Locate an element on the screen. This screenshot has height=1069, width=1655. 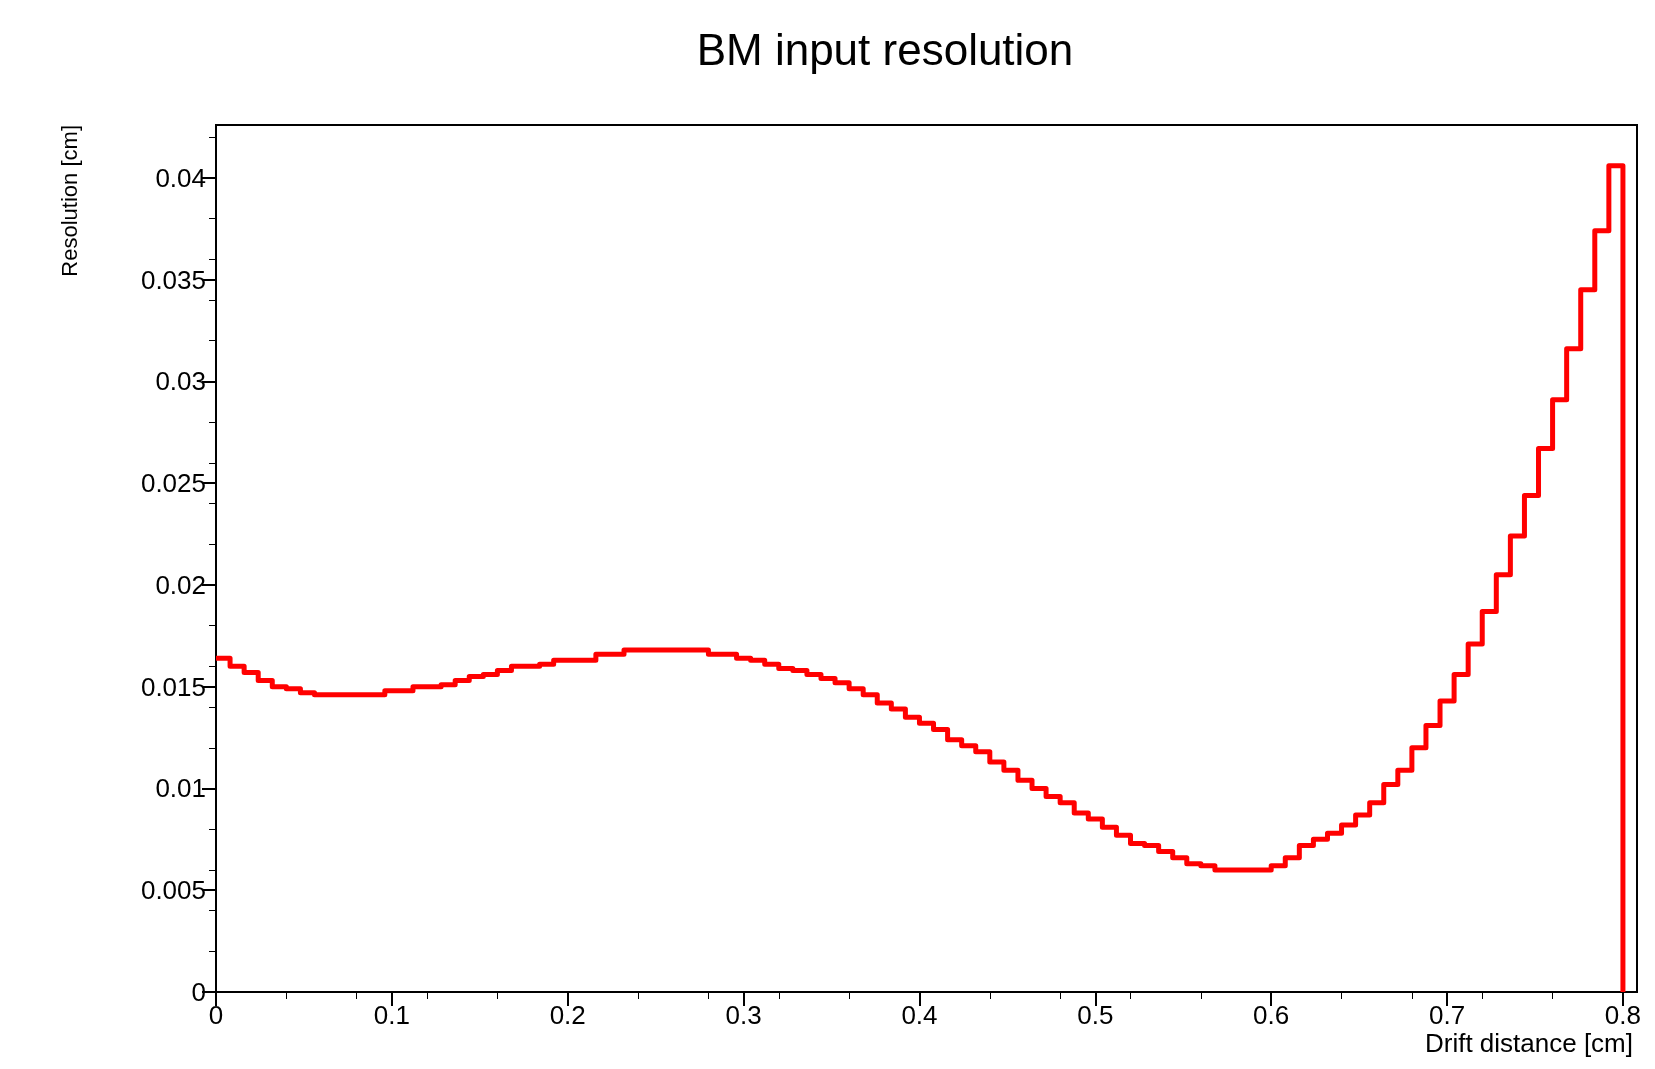
y-tick-label: 0.015 is located at coordinates (173, 686).